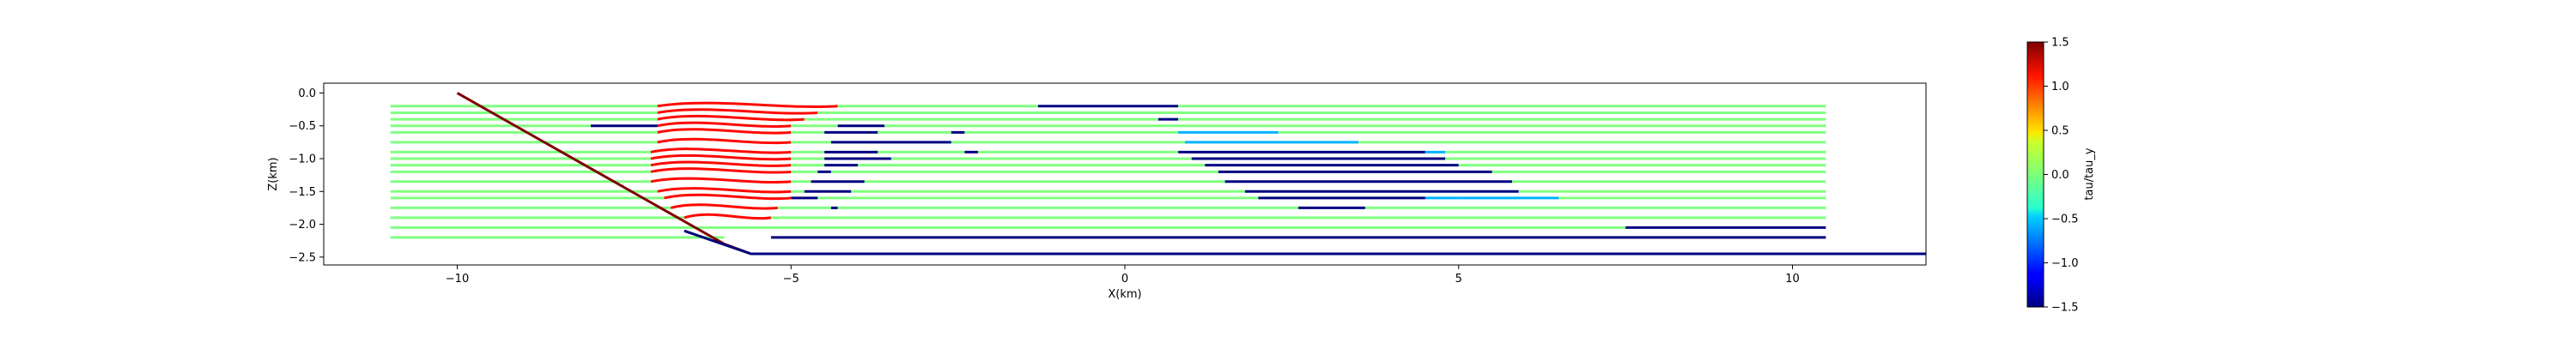  Describe the element at coordinates (2065, 220) in the screenshot. I see `colorbar-tick-label: −0.5` at that location.